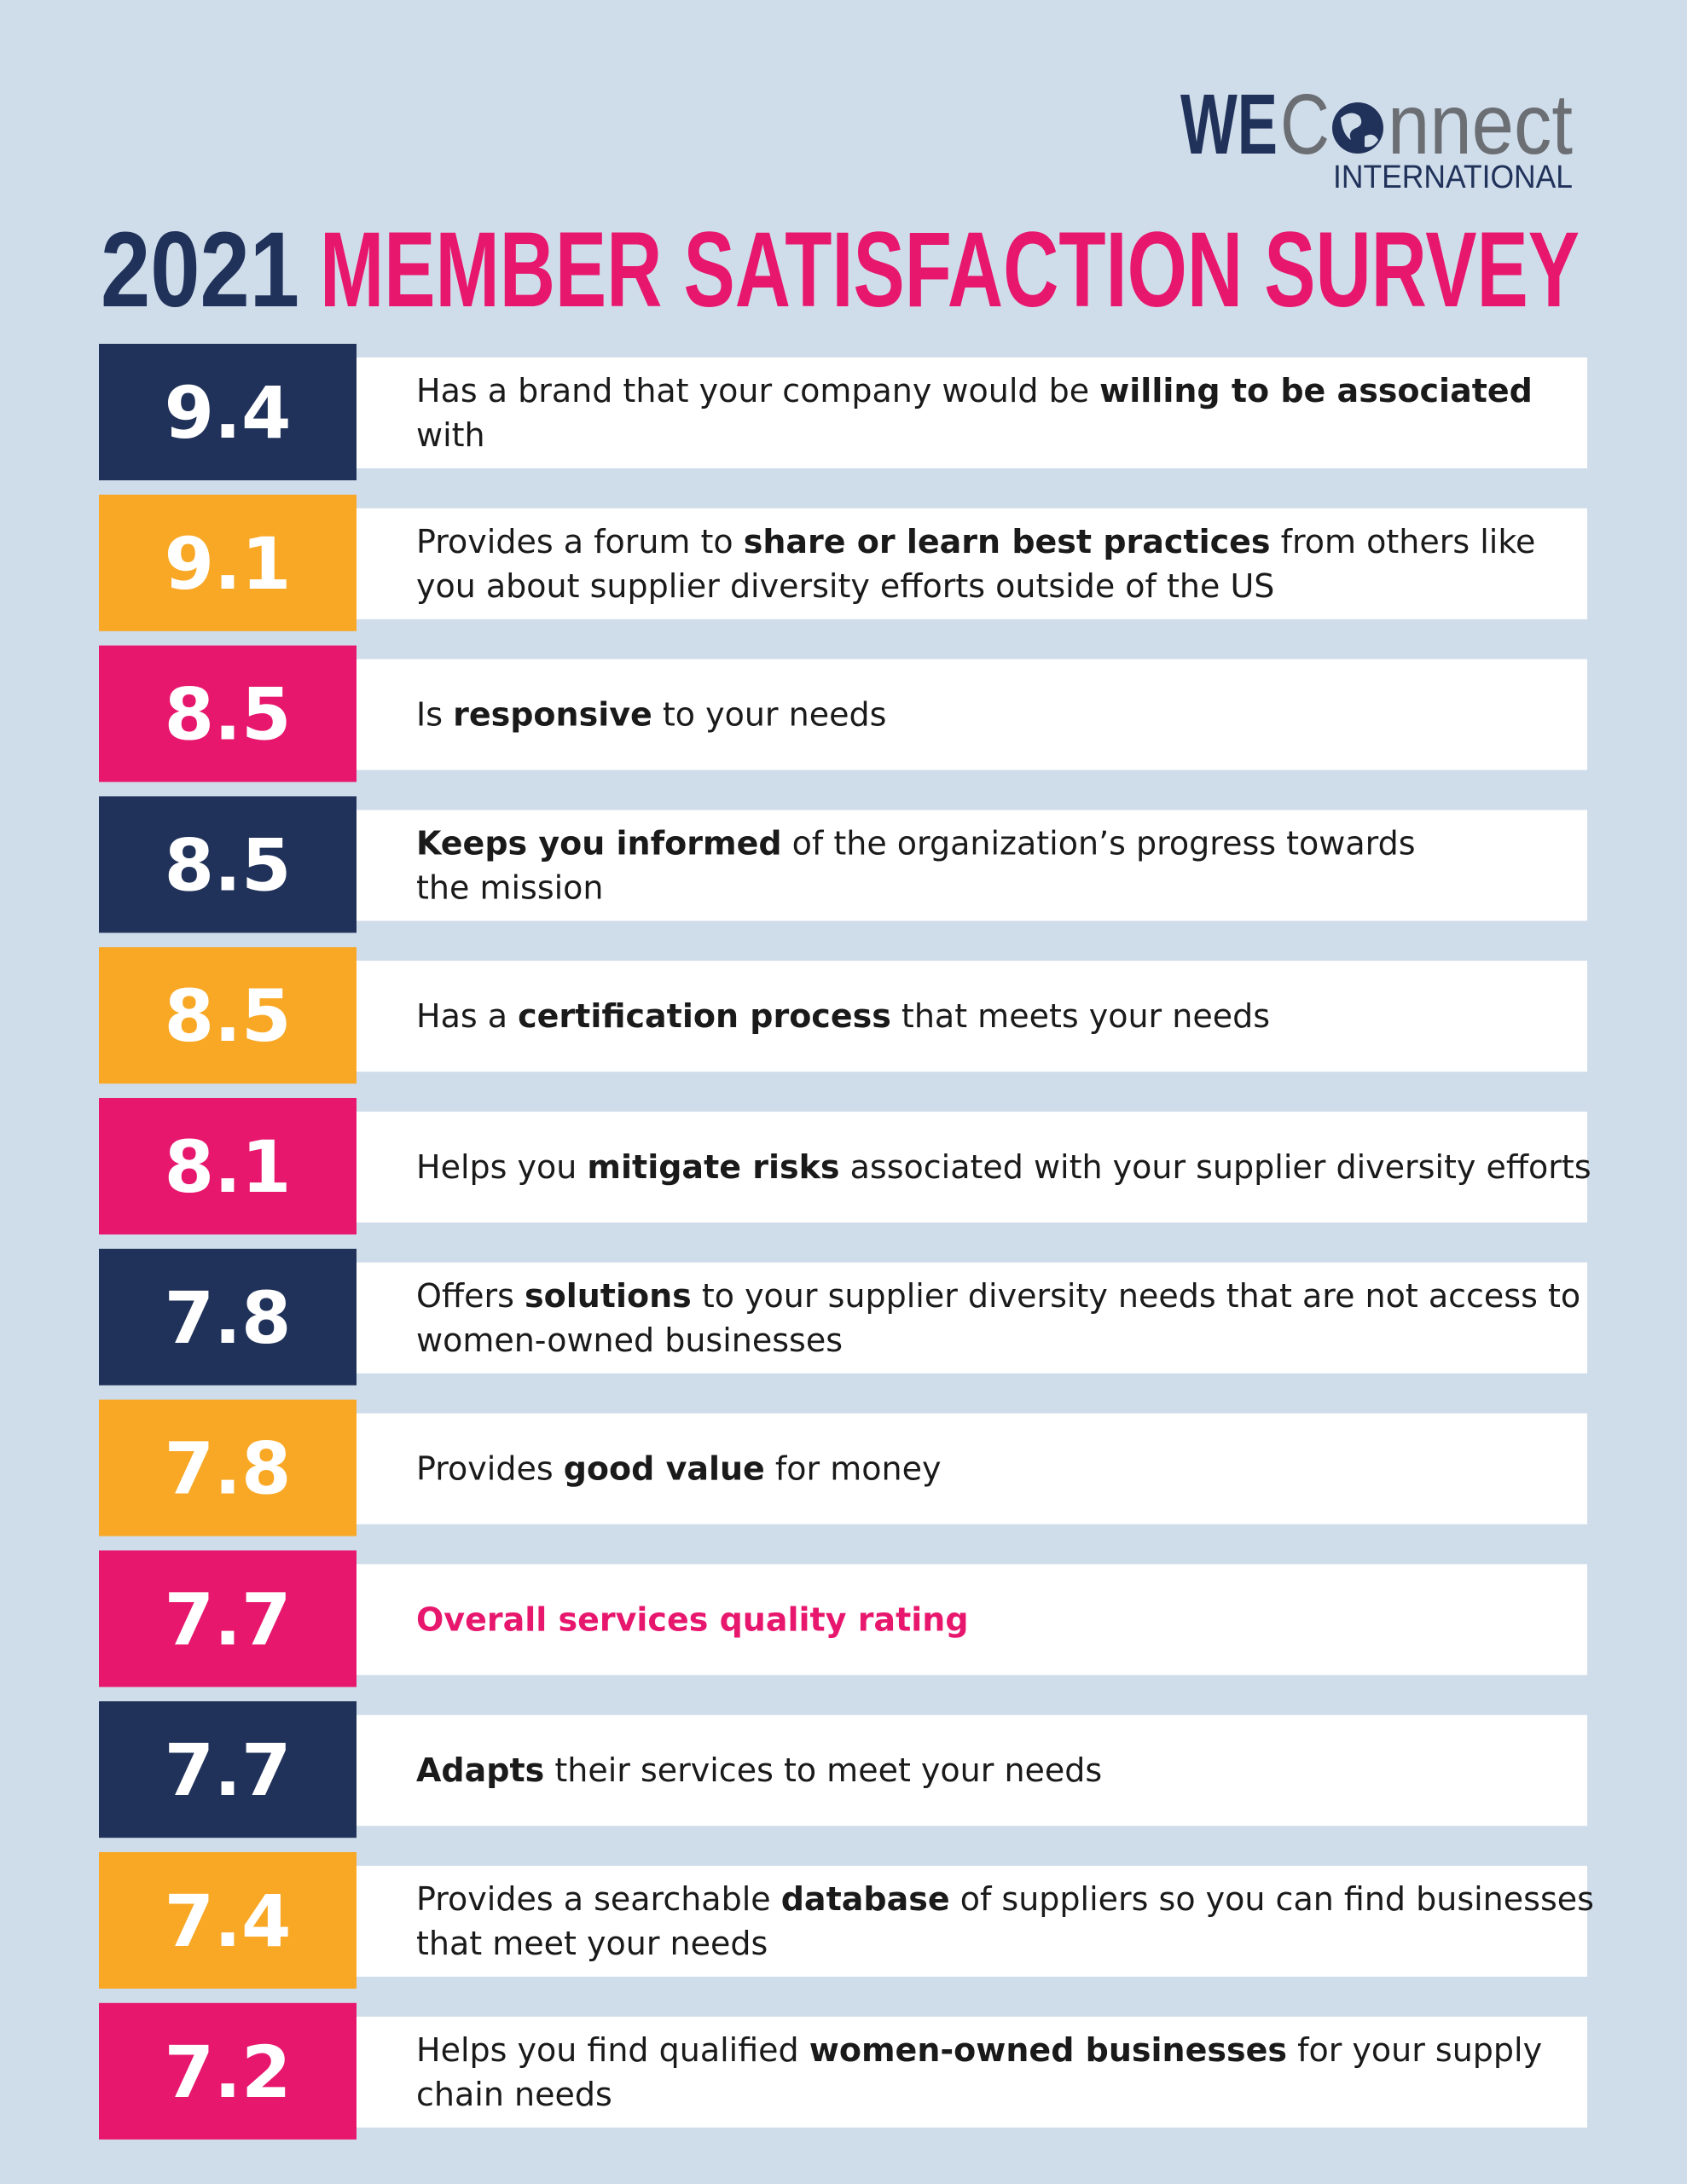 The image size is (1687, 2184). Describe the element at coordinates (1316, 391) in the screenshot. I see `description-part: willing to be associated` at that location.